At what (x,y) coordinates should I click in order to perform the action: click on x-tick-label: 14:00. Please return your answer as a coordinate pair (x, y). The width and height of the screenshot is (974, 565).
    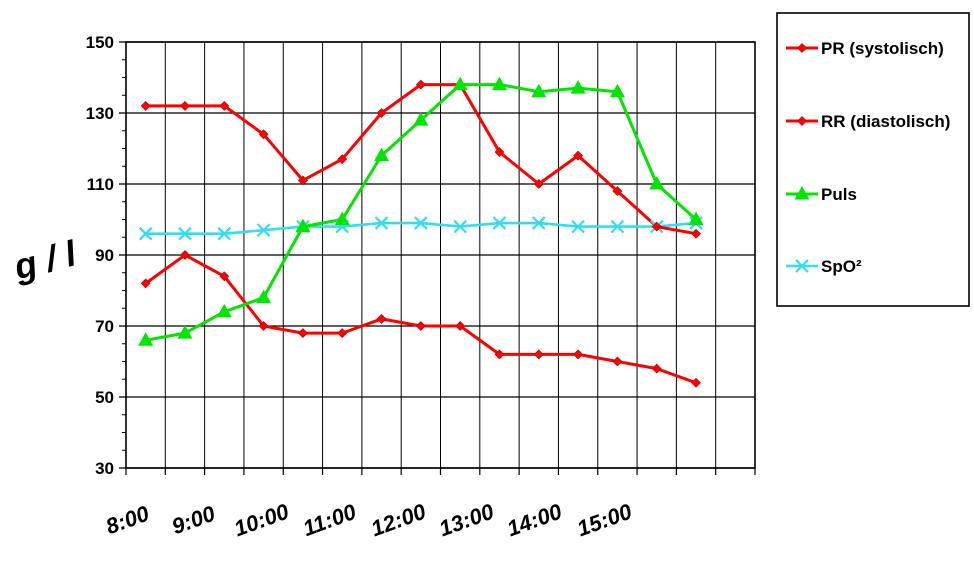
    Looking at the image, I should click on (535, 519).